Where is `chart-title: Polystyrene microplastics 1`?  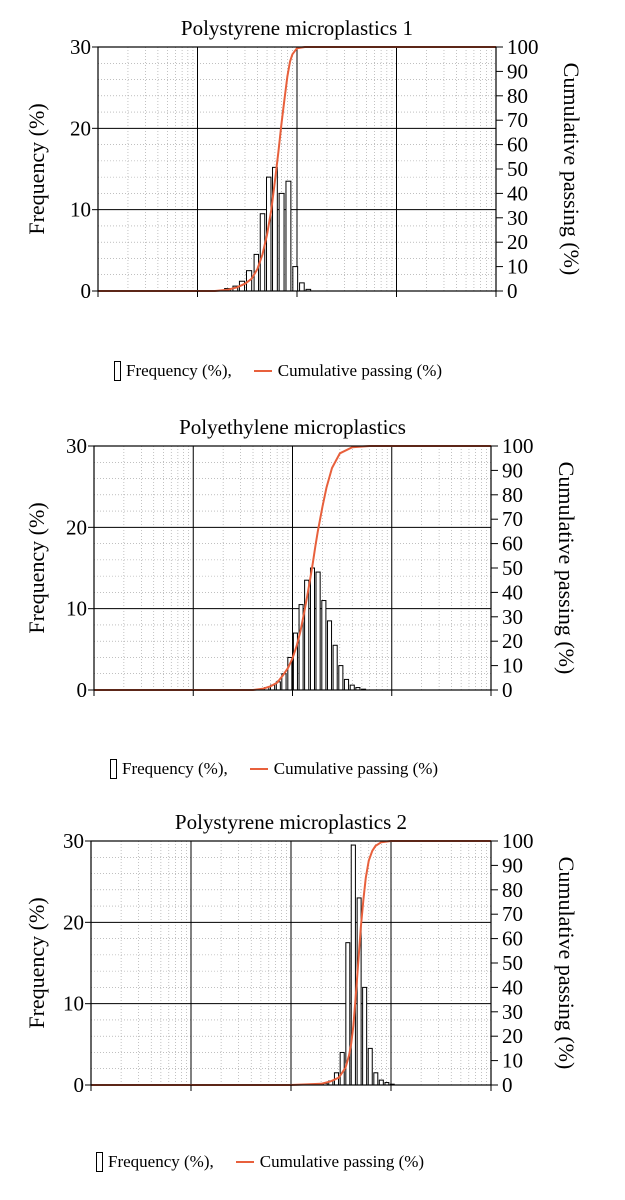
chart-title: Polystyrene microplastics 1 is located at coordinates (297, 28).